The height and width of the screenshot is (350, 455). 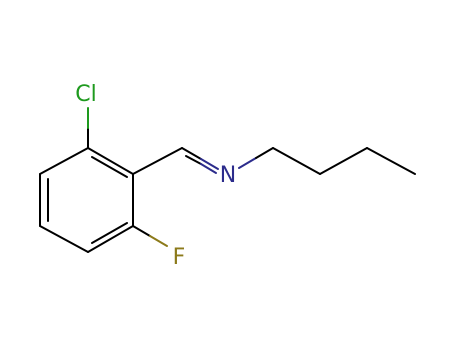 I want to click on atom-label: F, so click(x=179, y=257).